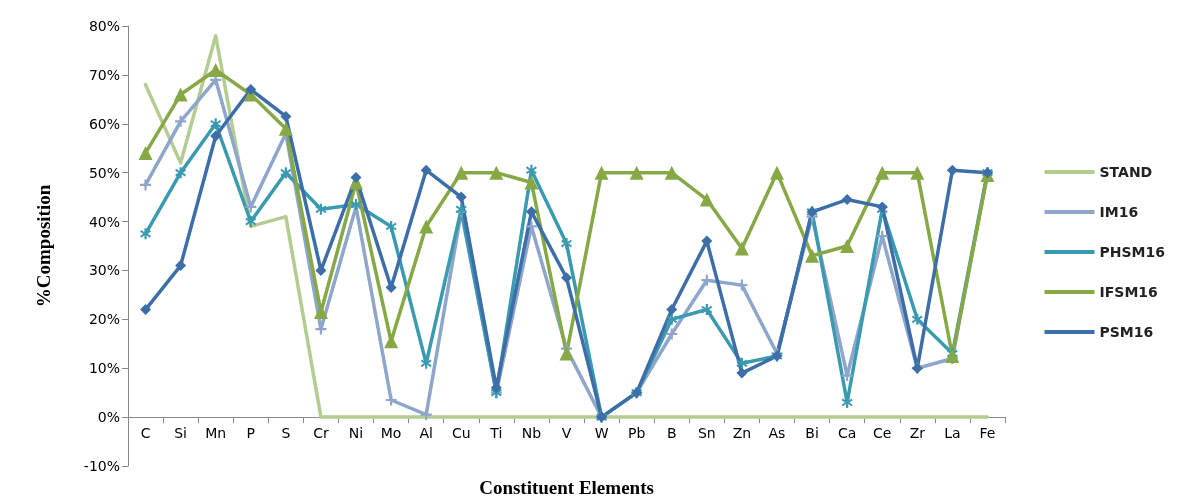 This screenshot has width=1198, height=504. I want to click on x-tick-label: Ca, so click(847, 433).